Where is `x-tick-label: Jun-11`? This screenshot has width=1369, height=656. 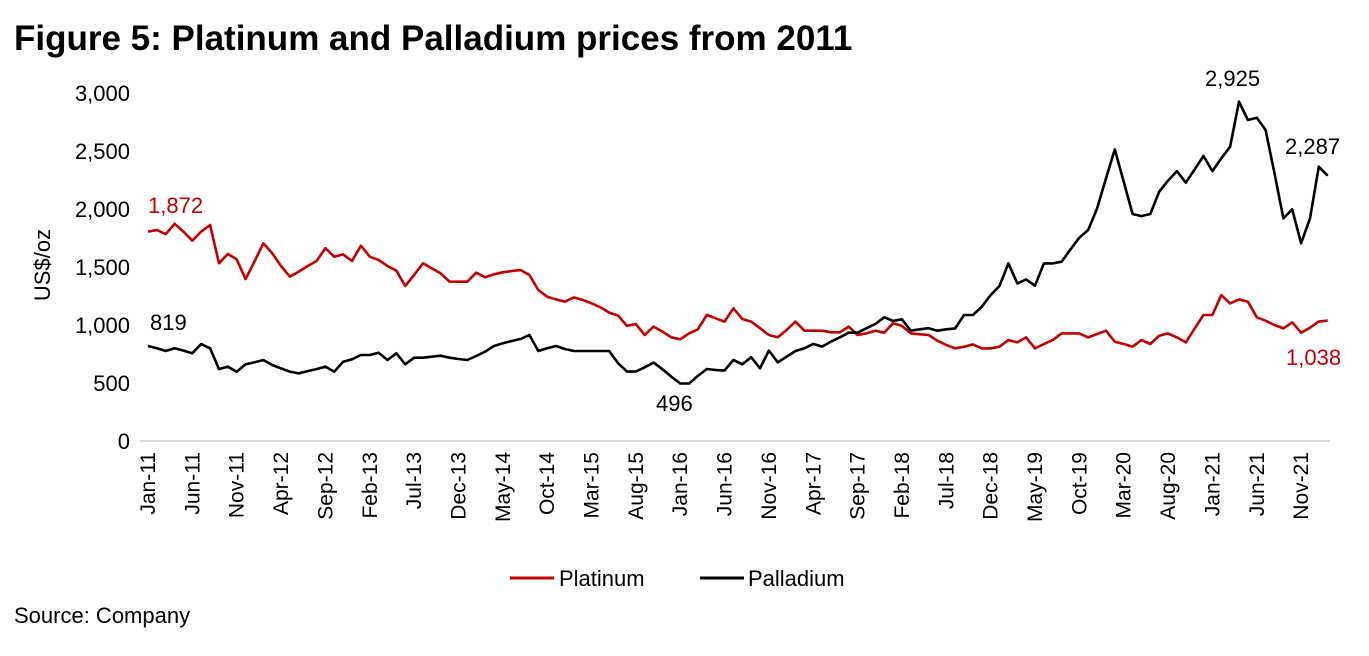
x-tick-label: Jun-11 is located at coordinates (192, 483).